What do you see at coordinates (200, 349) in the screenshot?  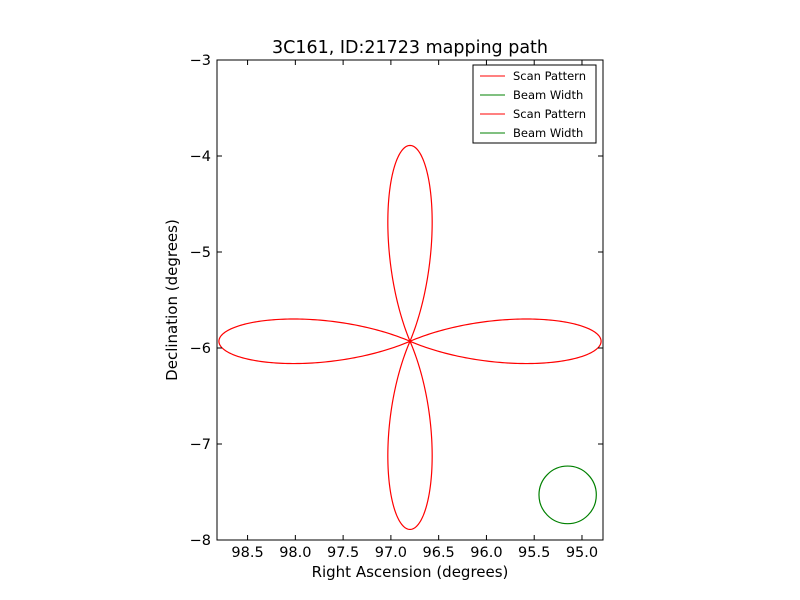 I see `y-tick-label: −6` at bounding box center [200, 349].